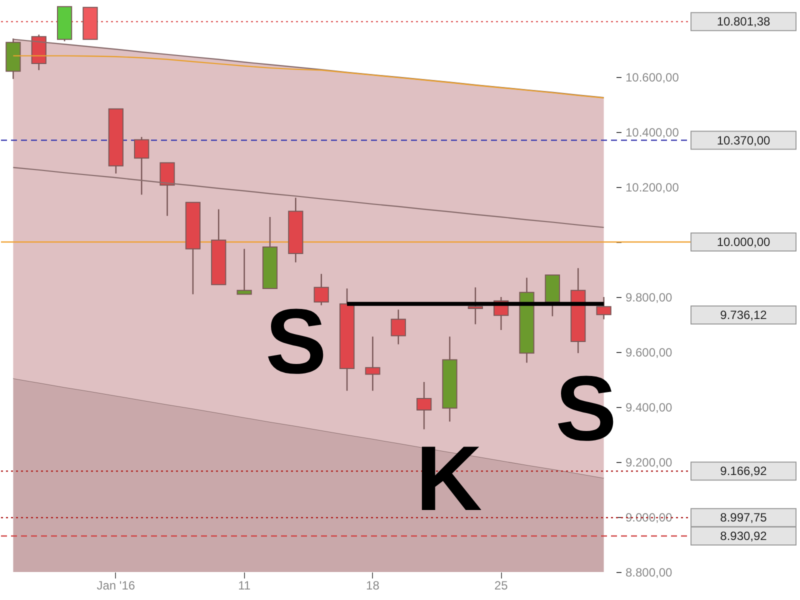 The height and width of the screenshot is (600, 800). Describe the element at coordinates (308, 68) in the screenshot. I see `line-series` at that location.